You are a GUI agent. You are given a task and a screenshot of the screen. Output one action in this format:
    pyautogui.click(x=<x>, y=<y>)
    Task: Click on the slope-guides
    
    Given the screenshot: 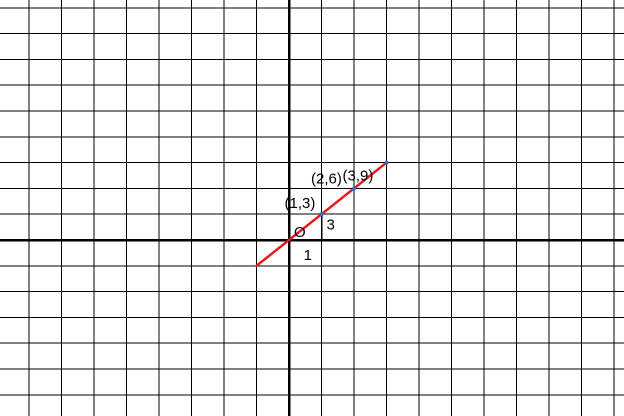 What is the action you would take?
    pyautogui.click(x=306, y=227)
    